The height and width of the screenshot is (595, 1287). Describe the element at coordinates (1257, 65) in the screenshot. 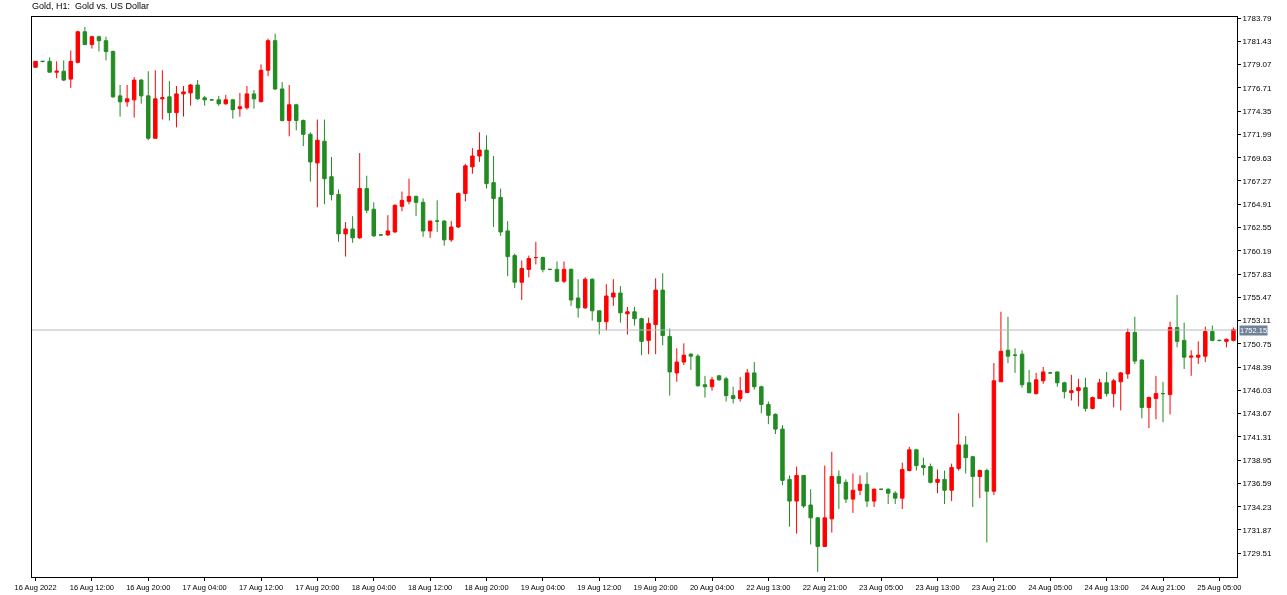

I see `y-tick-label: 1779.07` at that location.